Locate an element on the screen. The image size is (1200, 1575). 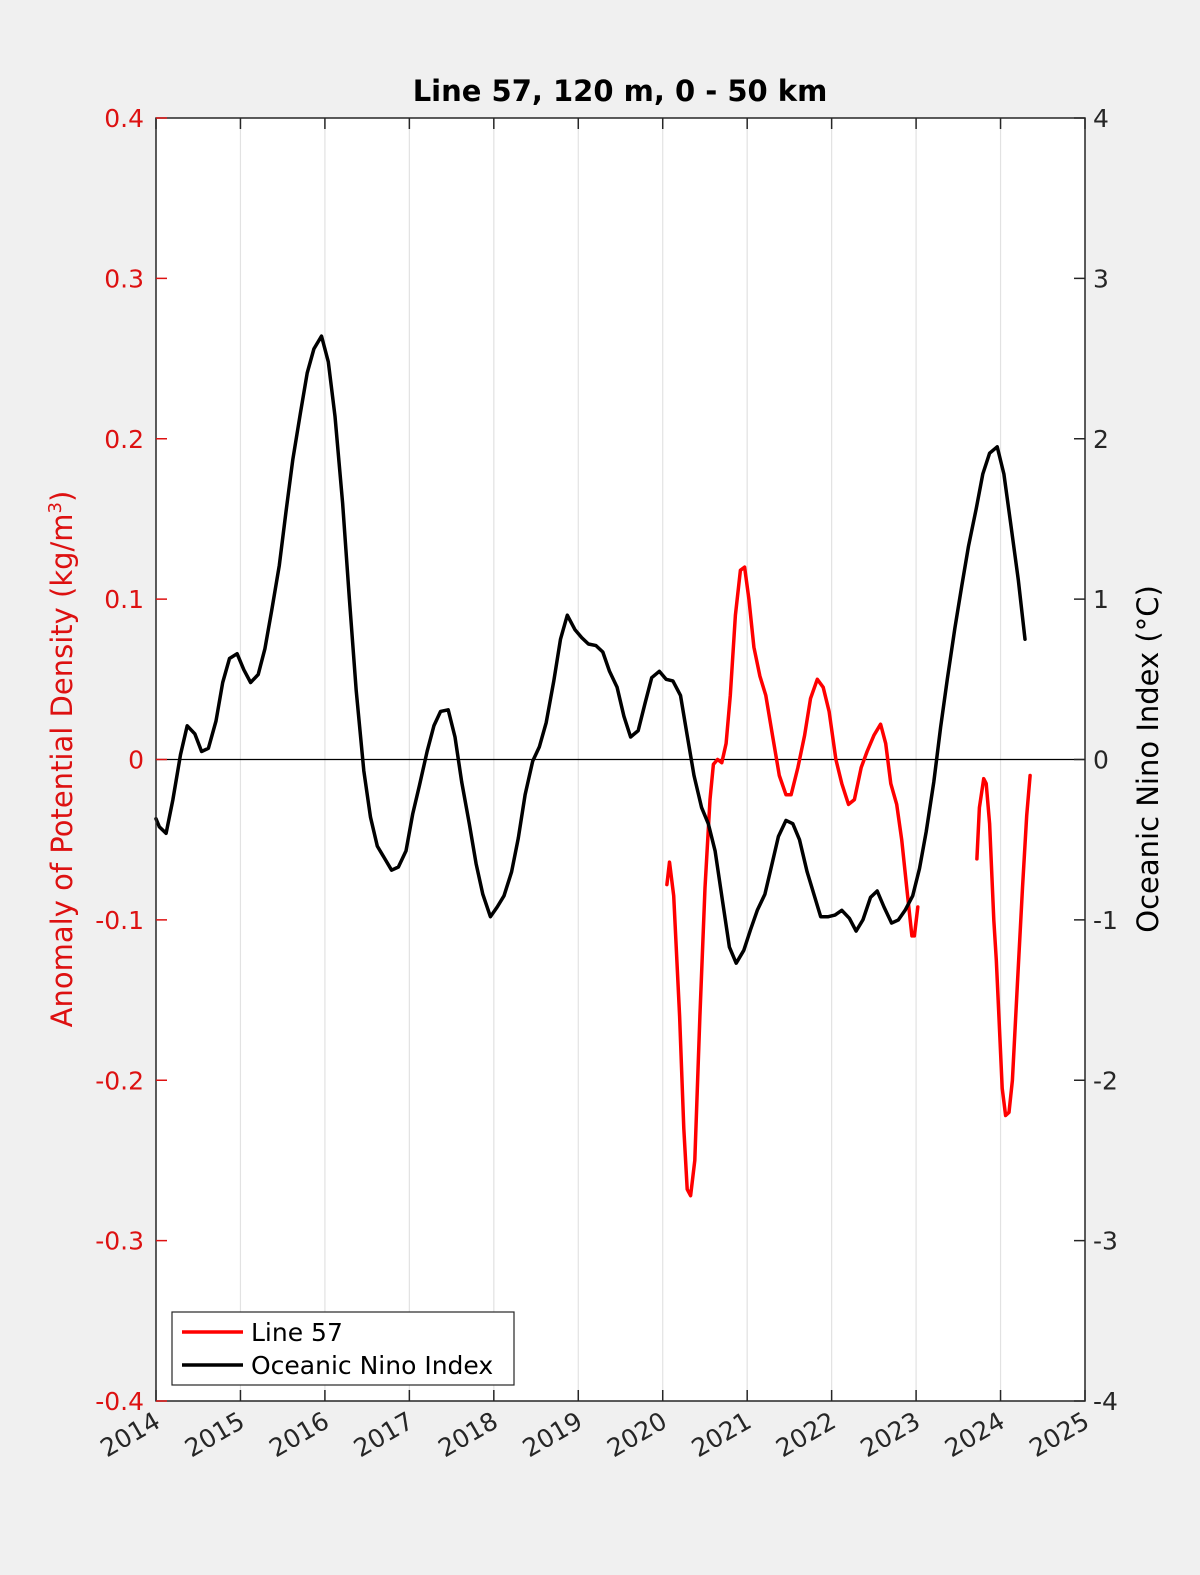
y-left-tick-label: 0.1 is located at coordinates (124, 599).